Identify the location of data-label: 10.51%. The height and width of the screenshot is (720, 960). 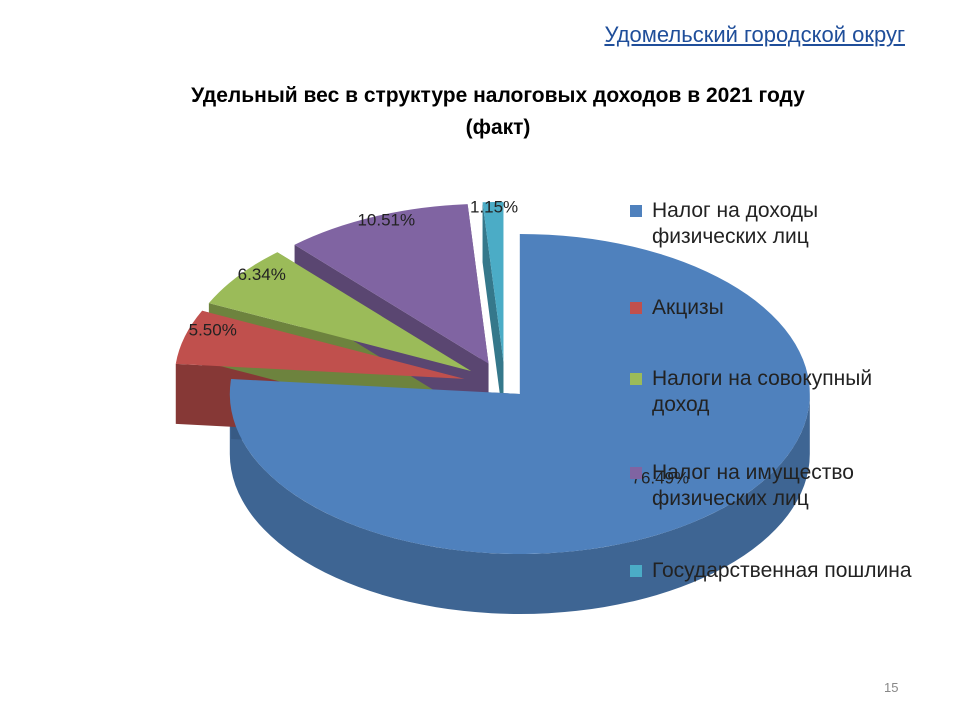
(386, 220).